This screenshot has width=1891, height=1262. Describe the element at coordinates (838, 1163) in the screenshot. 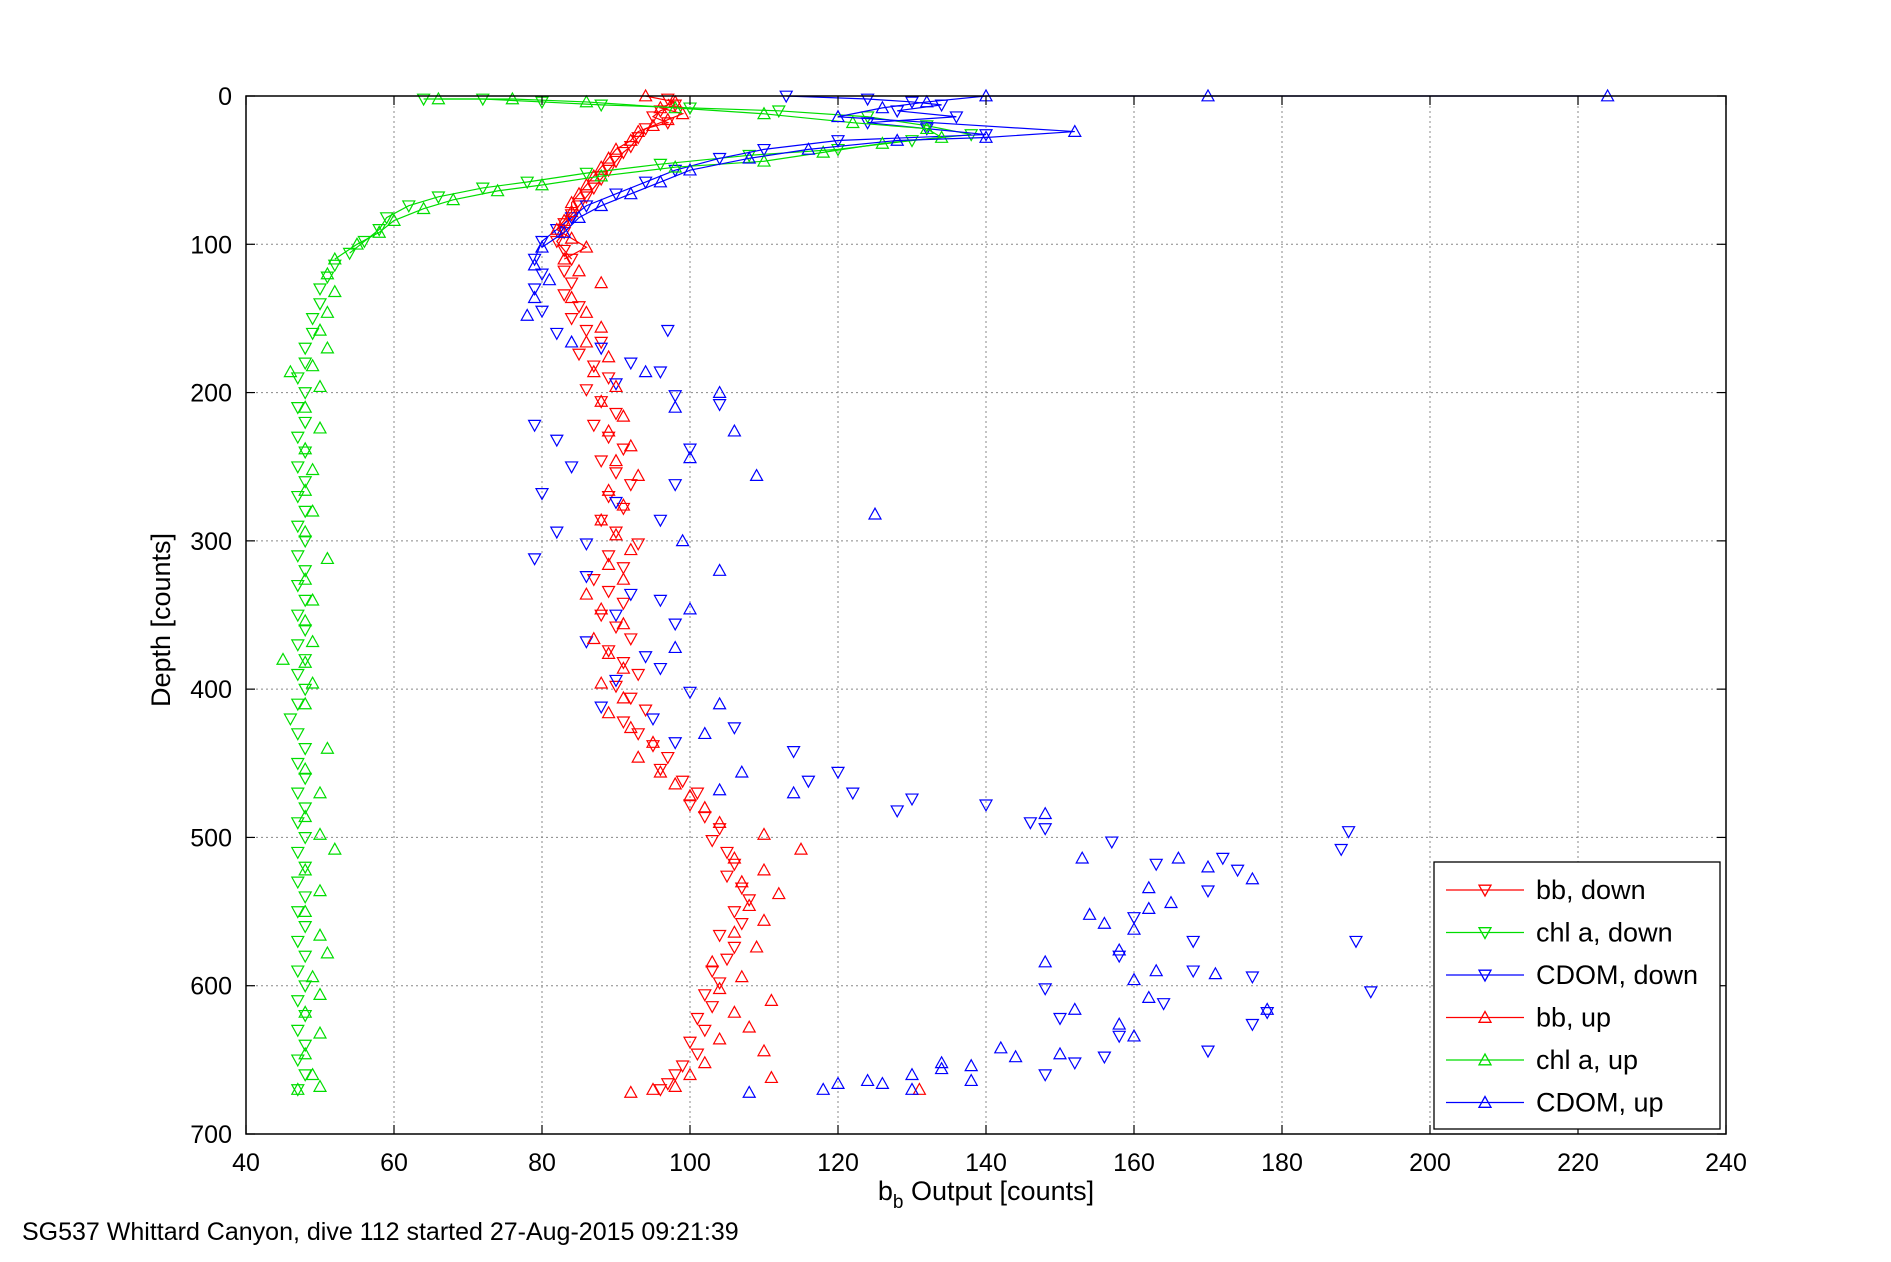

I see `x-tick-label: 120` at that location.